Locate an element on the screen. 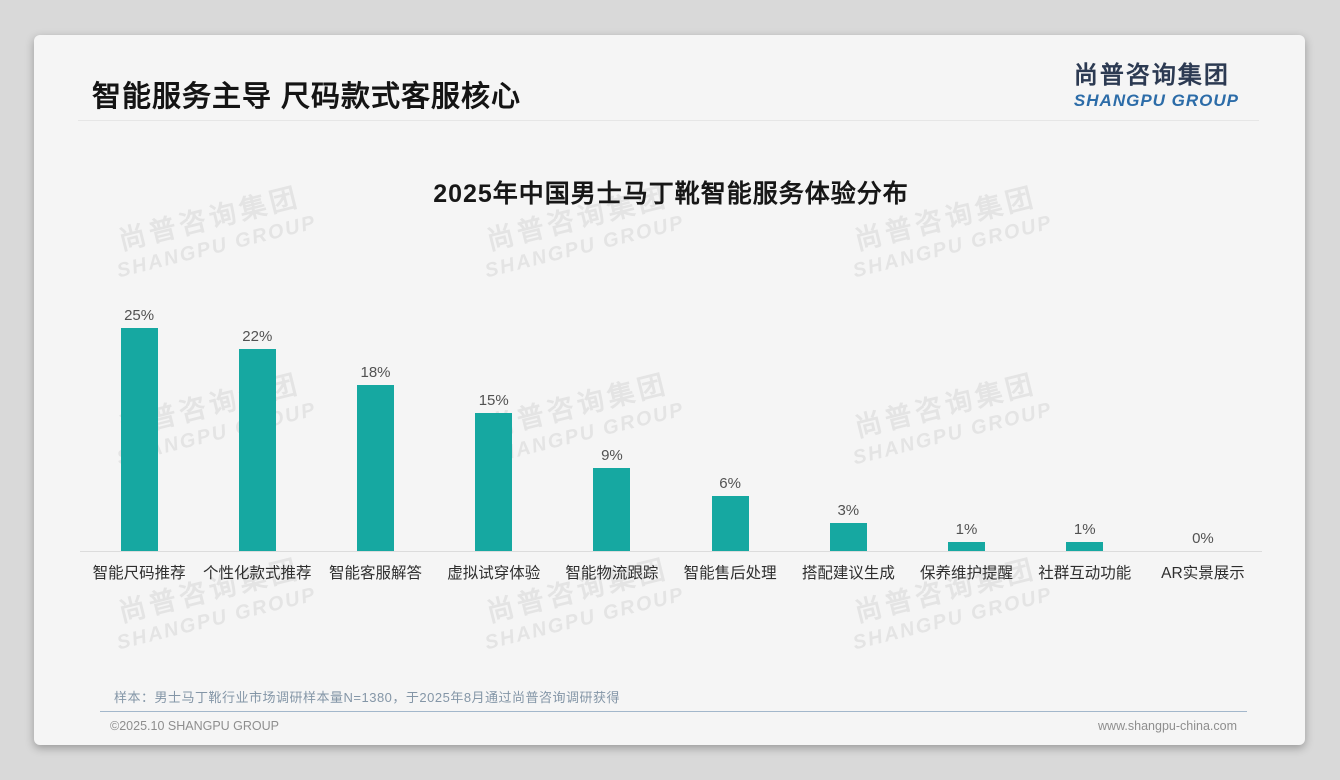 The width and height of the screenshot is (1340, 780). x-axis-label: 社群互动功能 is located at coordinates (1085, 573).